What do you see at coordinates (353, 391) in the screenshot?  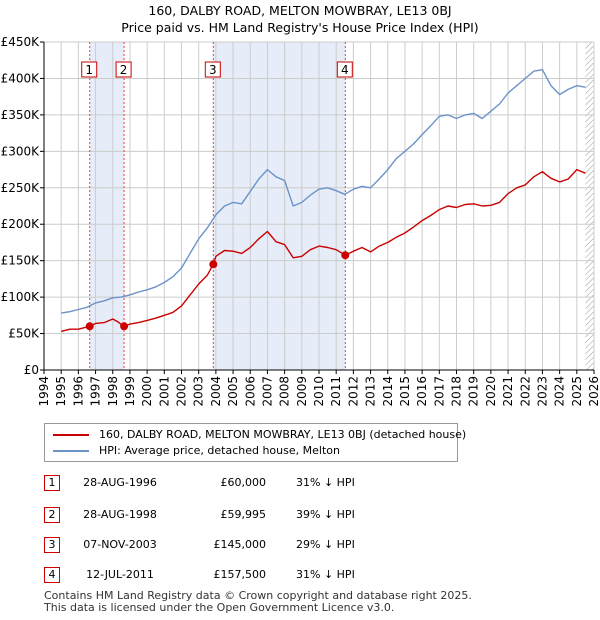 I see `x-tick-label: 2012` at bounding box center [353, 391].